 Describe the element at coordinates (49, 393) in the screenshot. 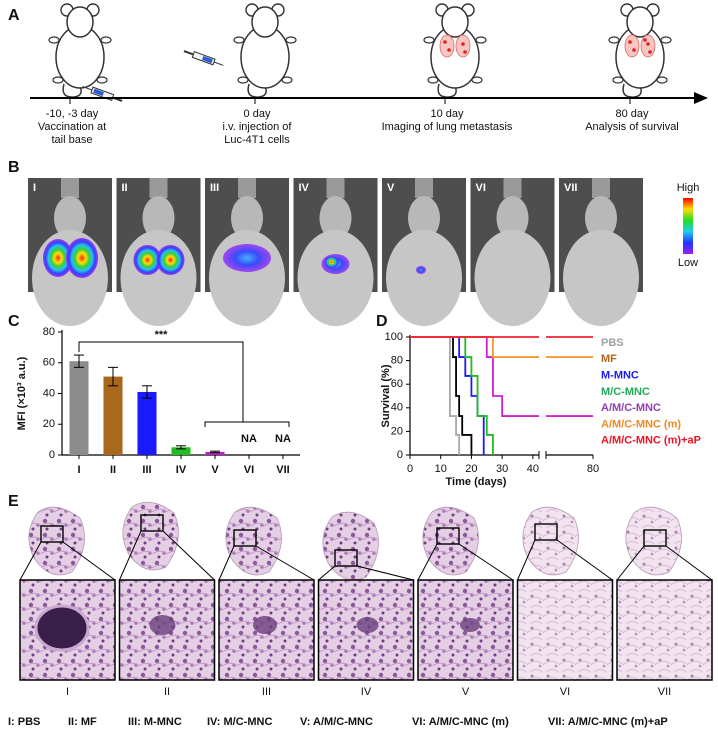

I see `y-tick-label: 40` at that location.